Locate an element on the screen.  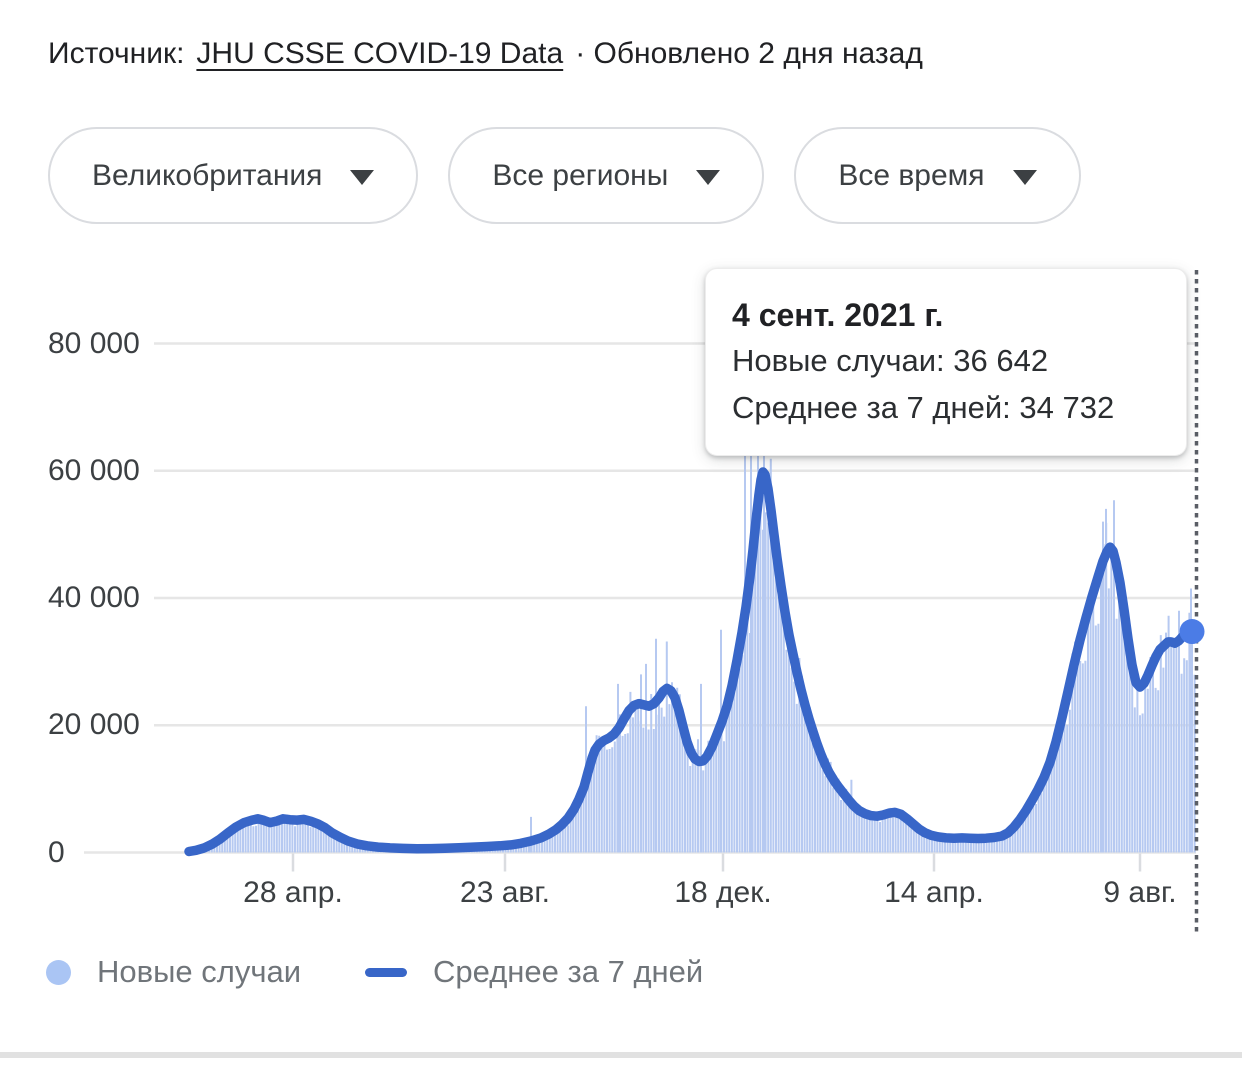
new-cases-dot-icon is located at coordinates (58, 972).